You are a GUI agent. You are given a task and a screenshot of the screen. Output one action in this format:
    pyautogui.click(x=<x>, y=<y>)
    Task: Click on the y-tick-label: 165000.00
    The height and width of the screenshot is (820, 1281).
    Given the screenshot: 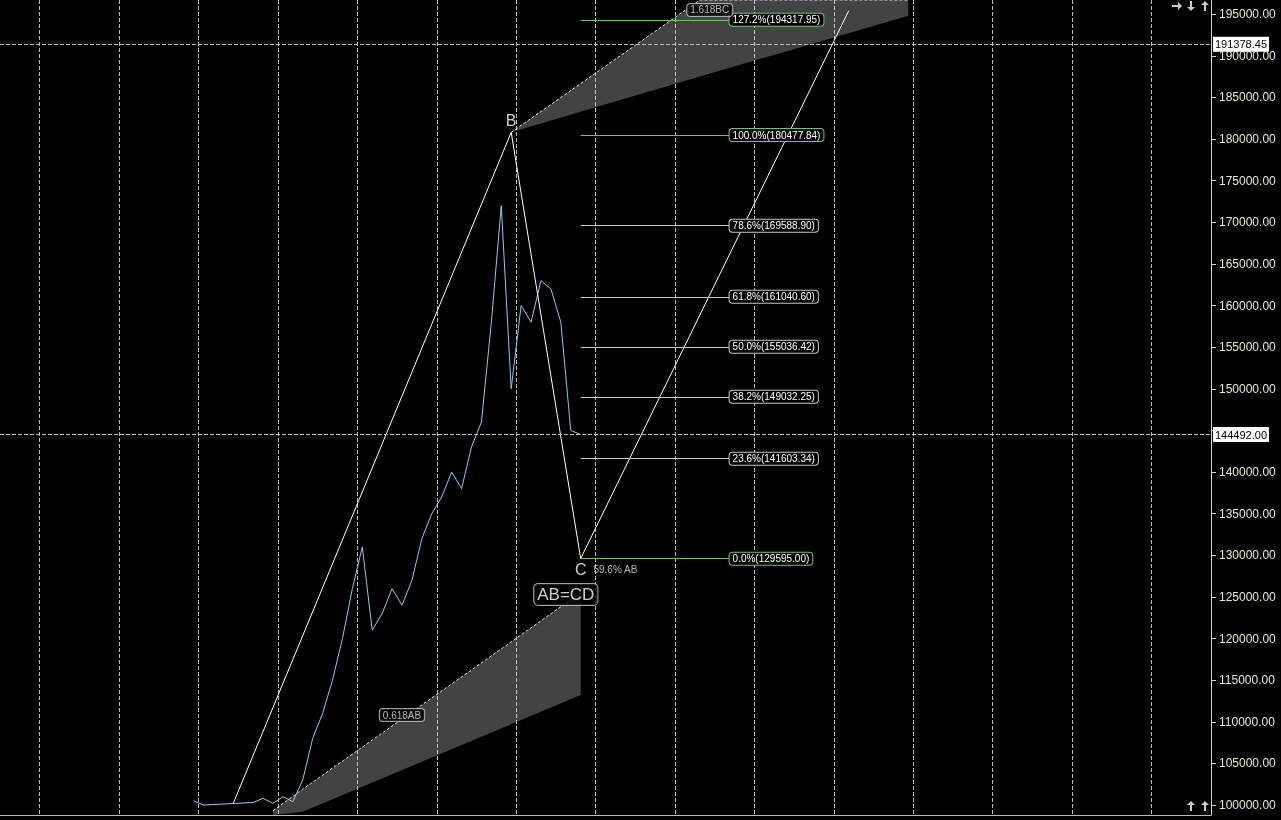 What is the action you would take?
    pyautogui.click(x=1248, y=263)
    